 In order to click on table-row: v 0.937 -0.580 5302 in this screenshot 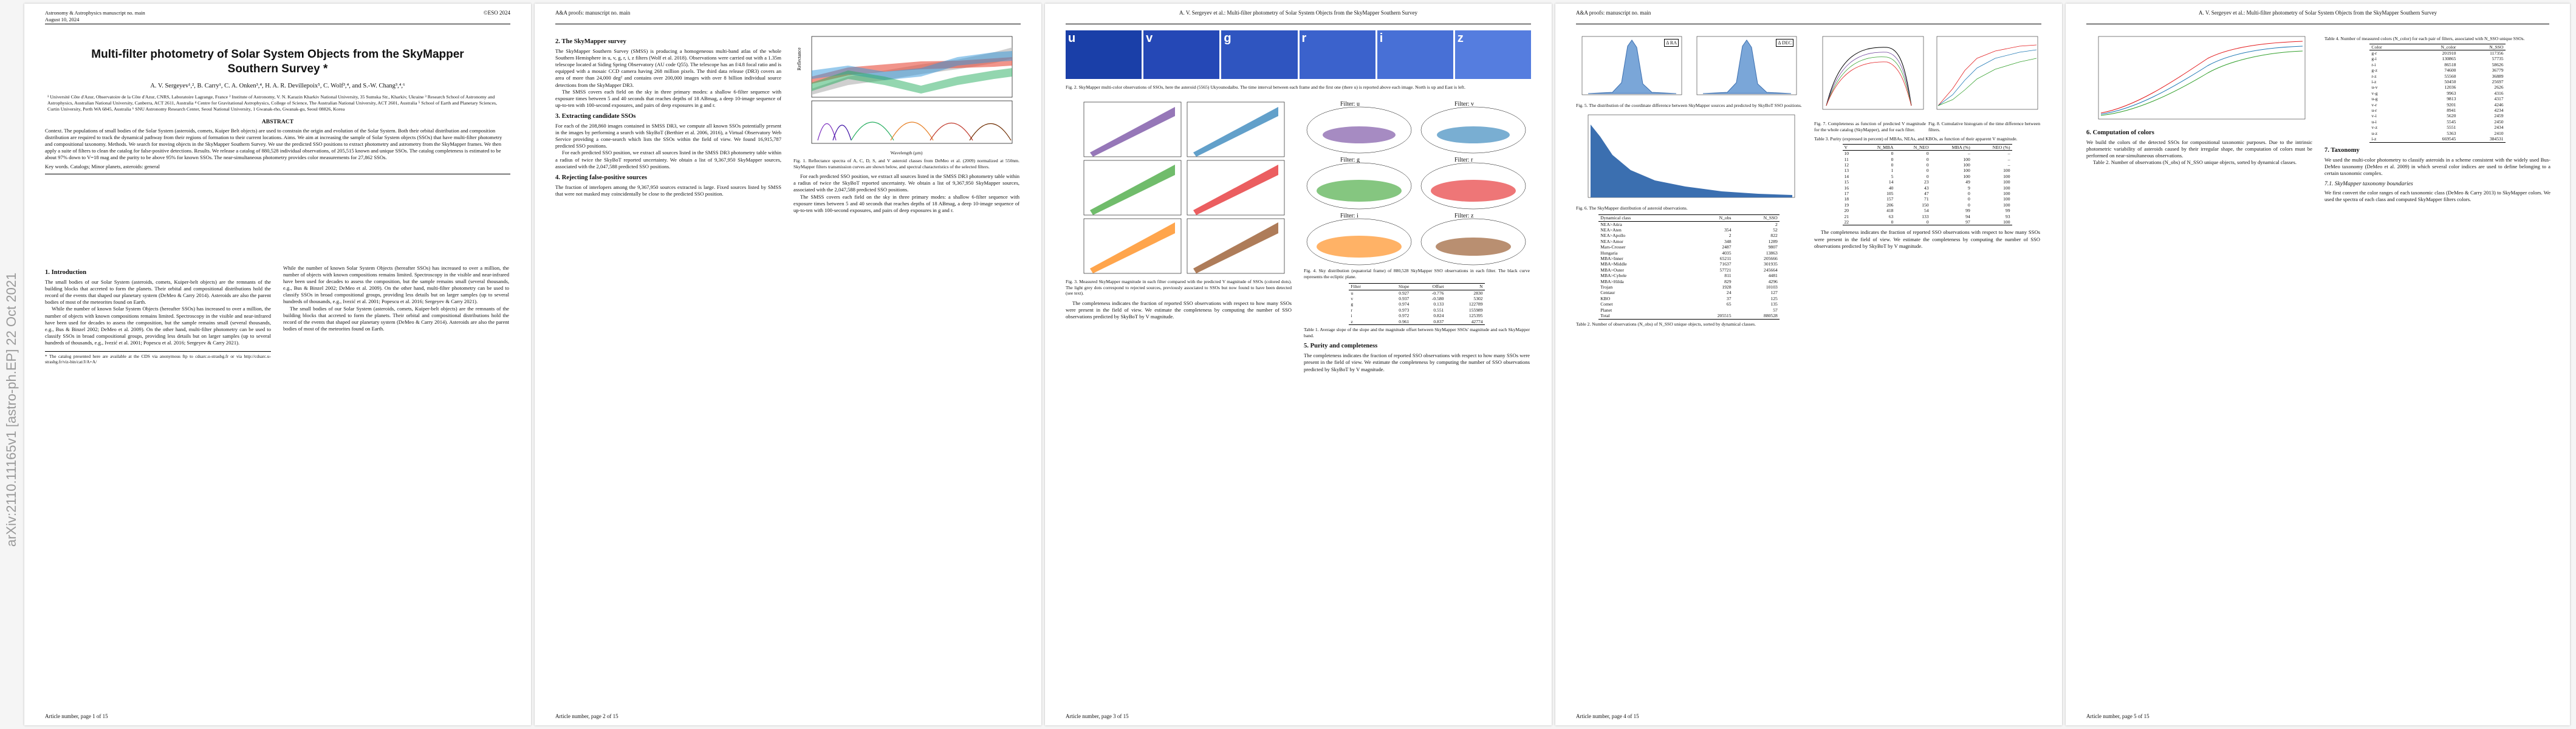, I will do `click(1416, 298)`.